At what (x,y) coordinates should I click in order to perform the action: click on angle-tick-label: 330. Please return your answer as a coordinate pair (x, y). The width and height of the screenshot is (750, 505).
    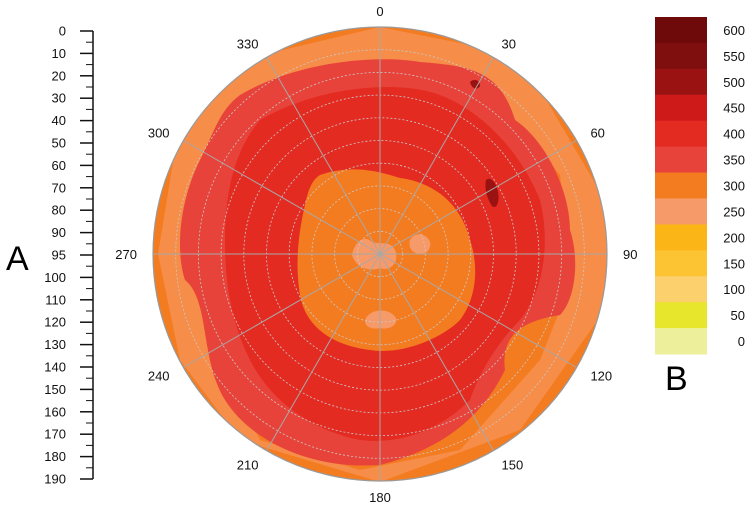
    Looking at the image, I should click on (248, 44).